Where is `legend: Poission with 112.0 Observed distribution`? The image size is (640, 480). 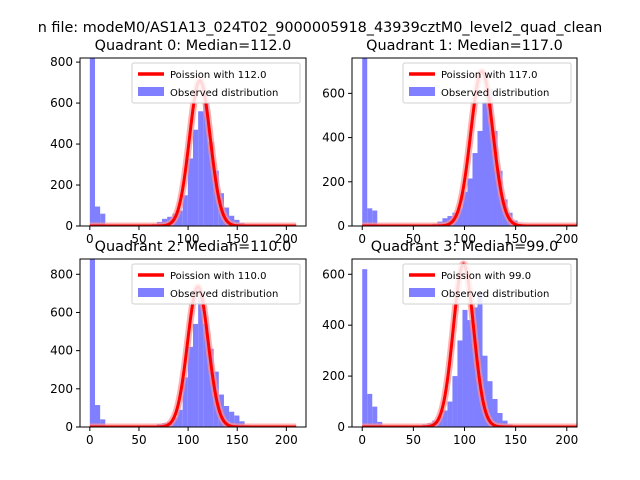 legend: Poission with 112.0 Observed distribution is located at coordinates (216, 83).